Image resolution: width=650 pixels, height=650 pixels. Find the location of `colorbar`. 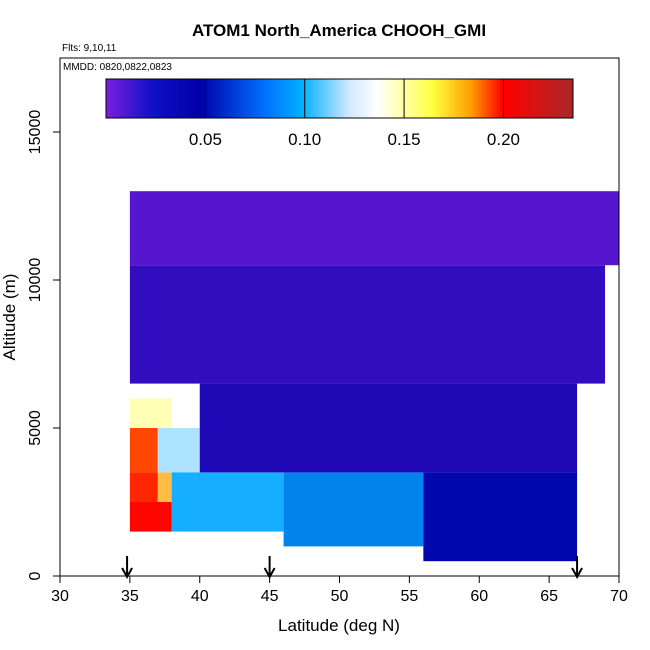

colorbar is located at coordinates (339, 98).